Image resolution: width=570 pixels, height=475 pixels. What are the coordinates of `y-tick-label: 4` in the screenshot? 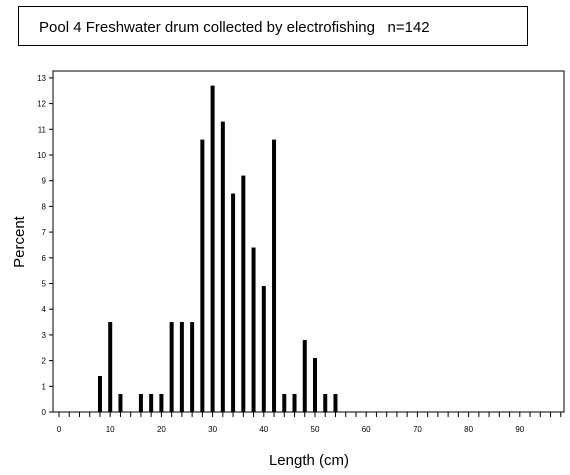 It's located at (44, 309).